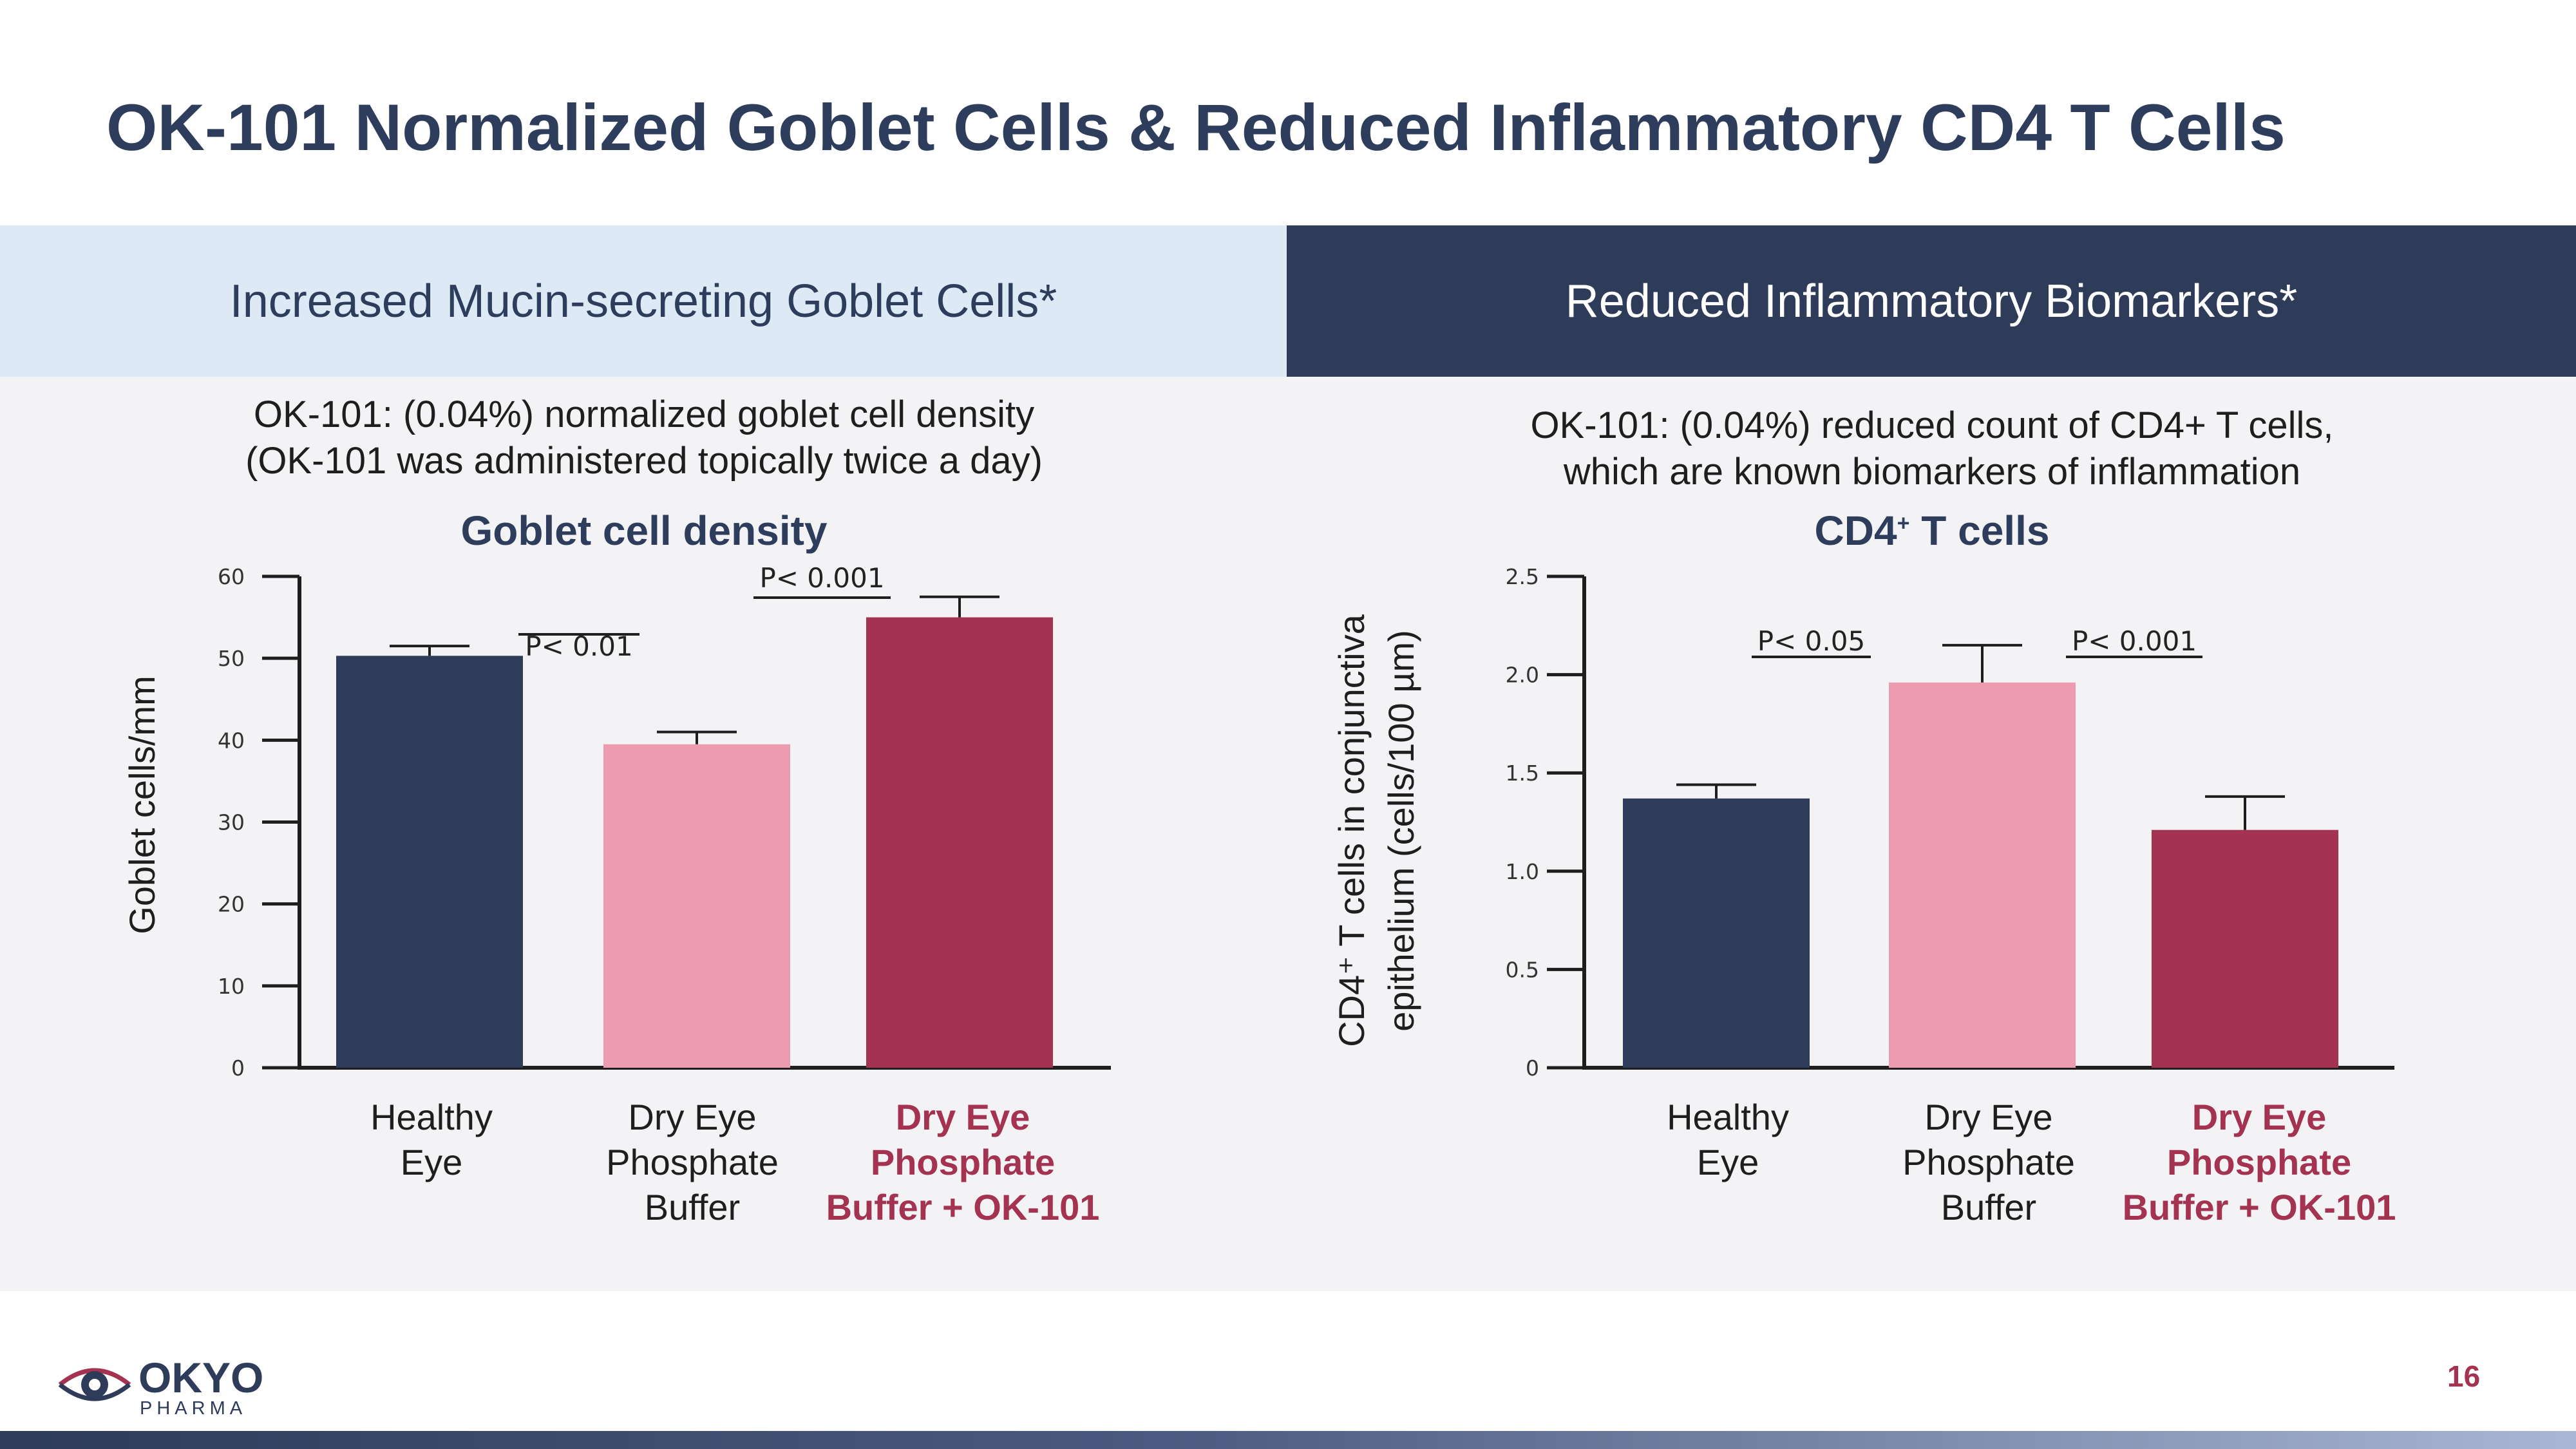 This screenshot has width=2576, height=1449. What do you see at coordinates (1855, 530) in the screenshot?
I see `cd4-title-main: CD4` at bounding box center [1855, 530].